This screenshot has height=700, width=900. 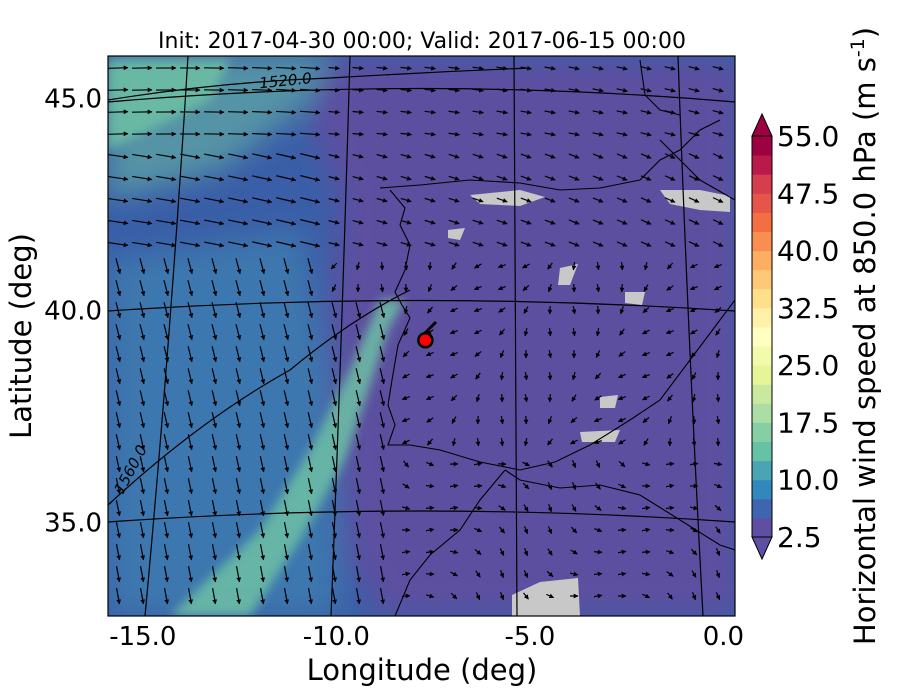 I want to click on station-marker, so click(x=425, y=340).